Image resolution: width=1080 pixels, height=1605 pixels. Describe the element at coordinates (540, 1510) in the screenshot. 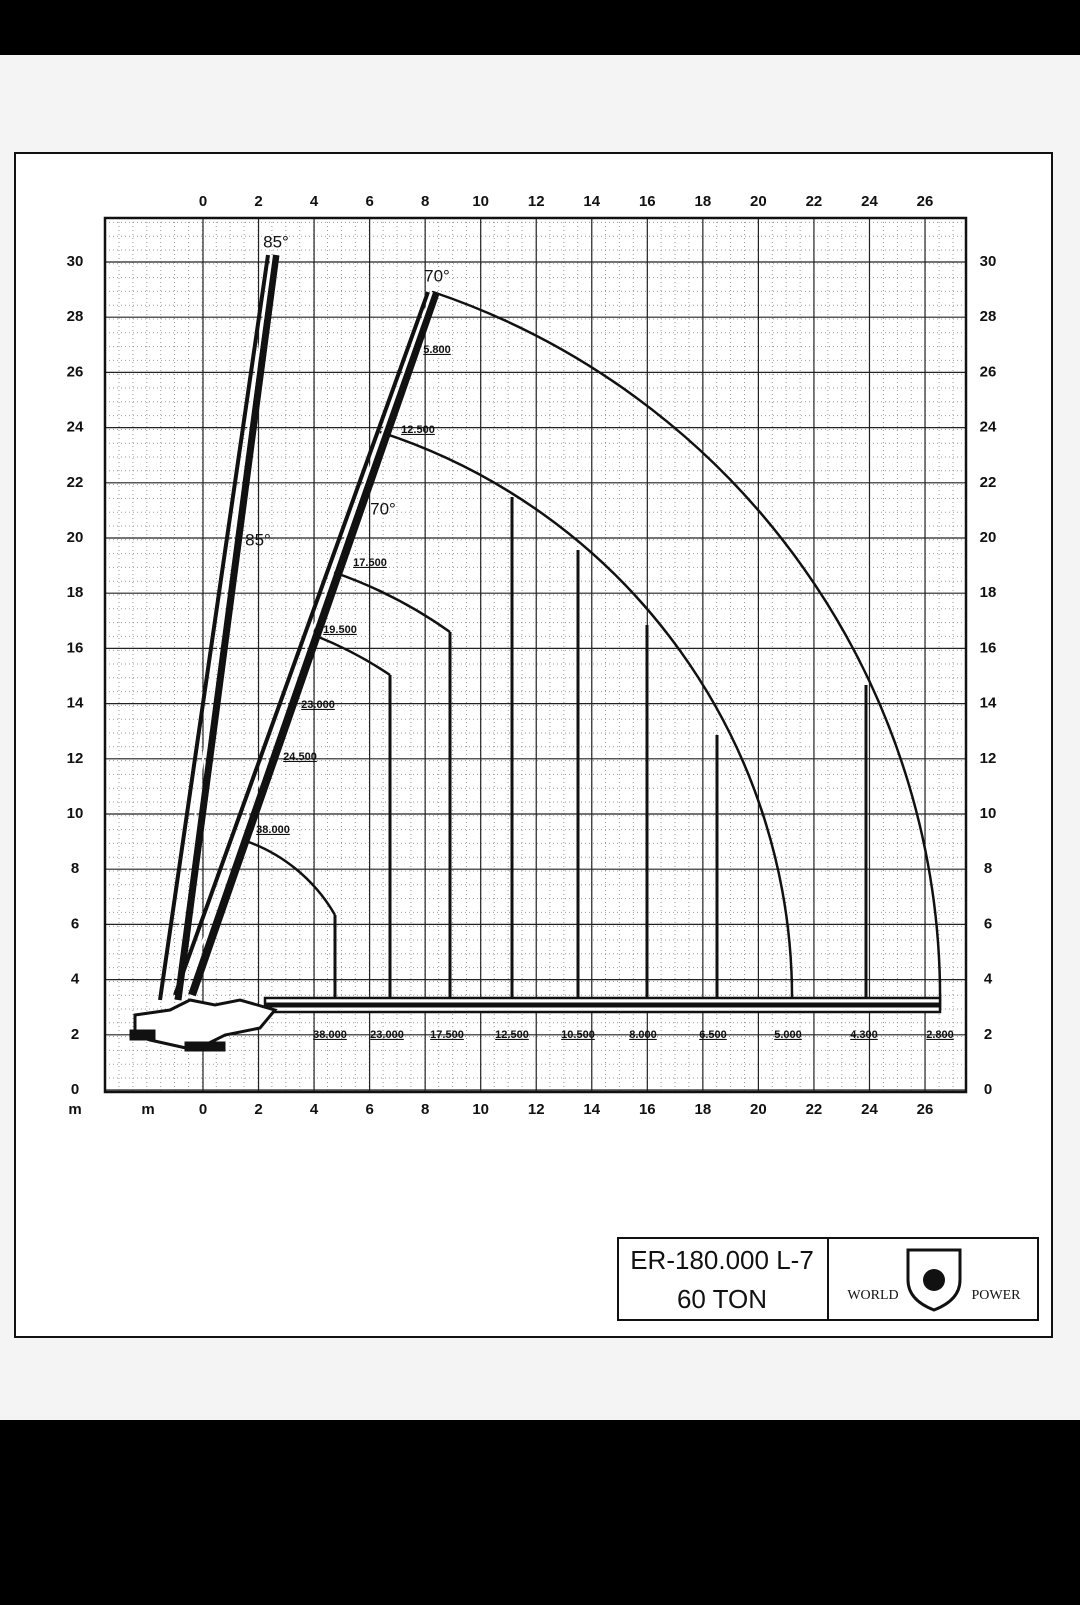

I see `bottom-bar` at that location.